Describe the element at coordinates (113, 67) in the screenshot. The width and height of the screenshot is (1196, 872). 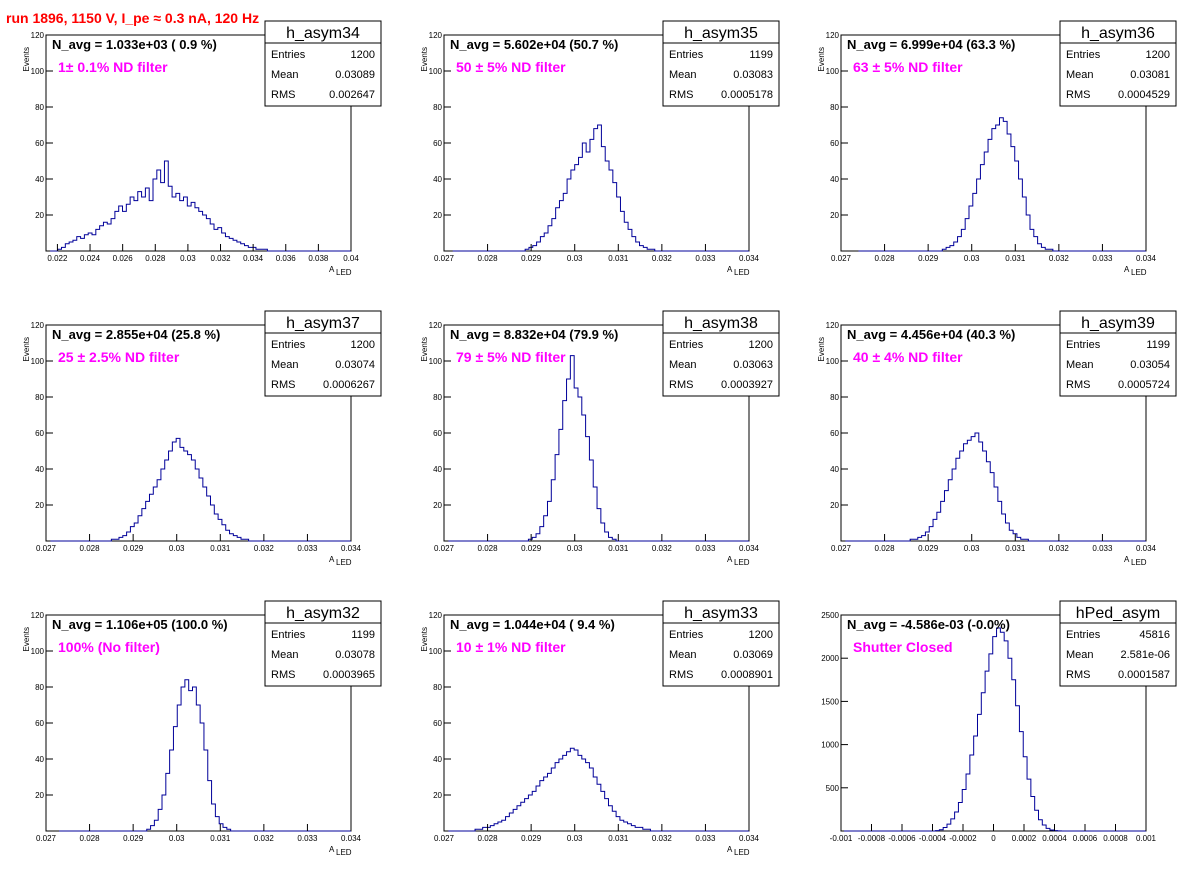
I see `filter-label: 1± 0.1% ND filter` at that location.